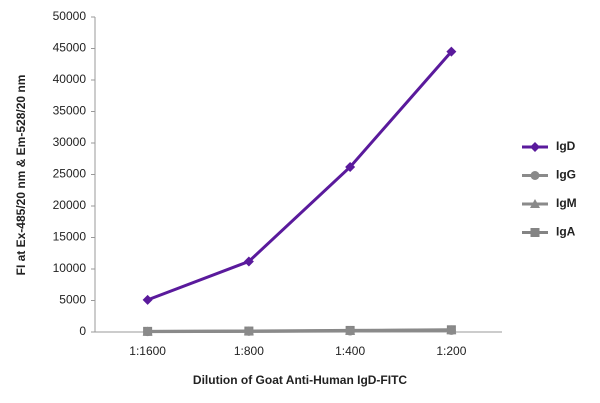  Describe the element at coordinates (72, 300) in the screenshot. I see `y-tick-label: 5000` at that location.